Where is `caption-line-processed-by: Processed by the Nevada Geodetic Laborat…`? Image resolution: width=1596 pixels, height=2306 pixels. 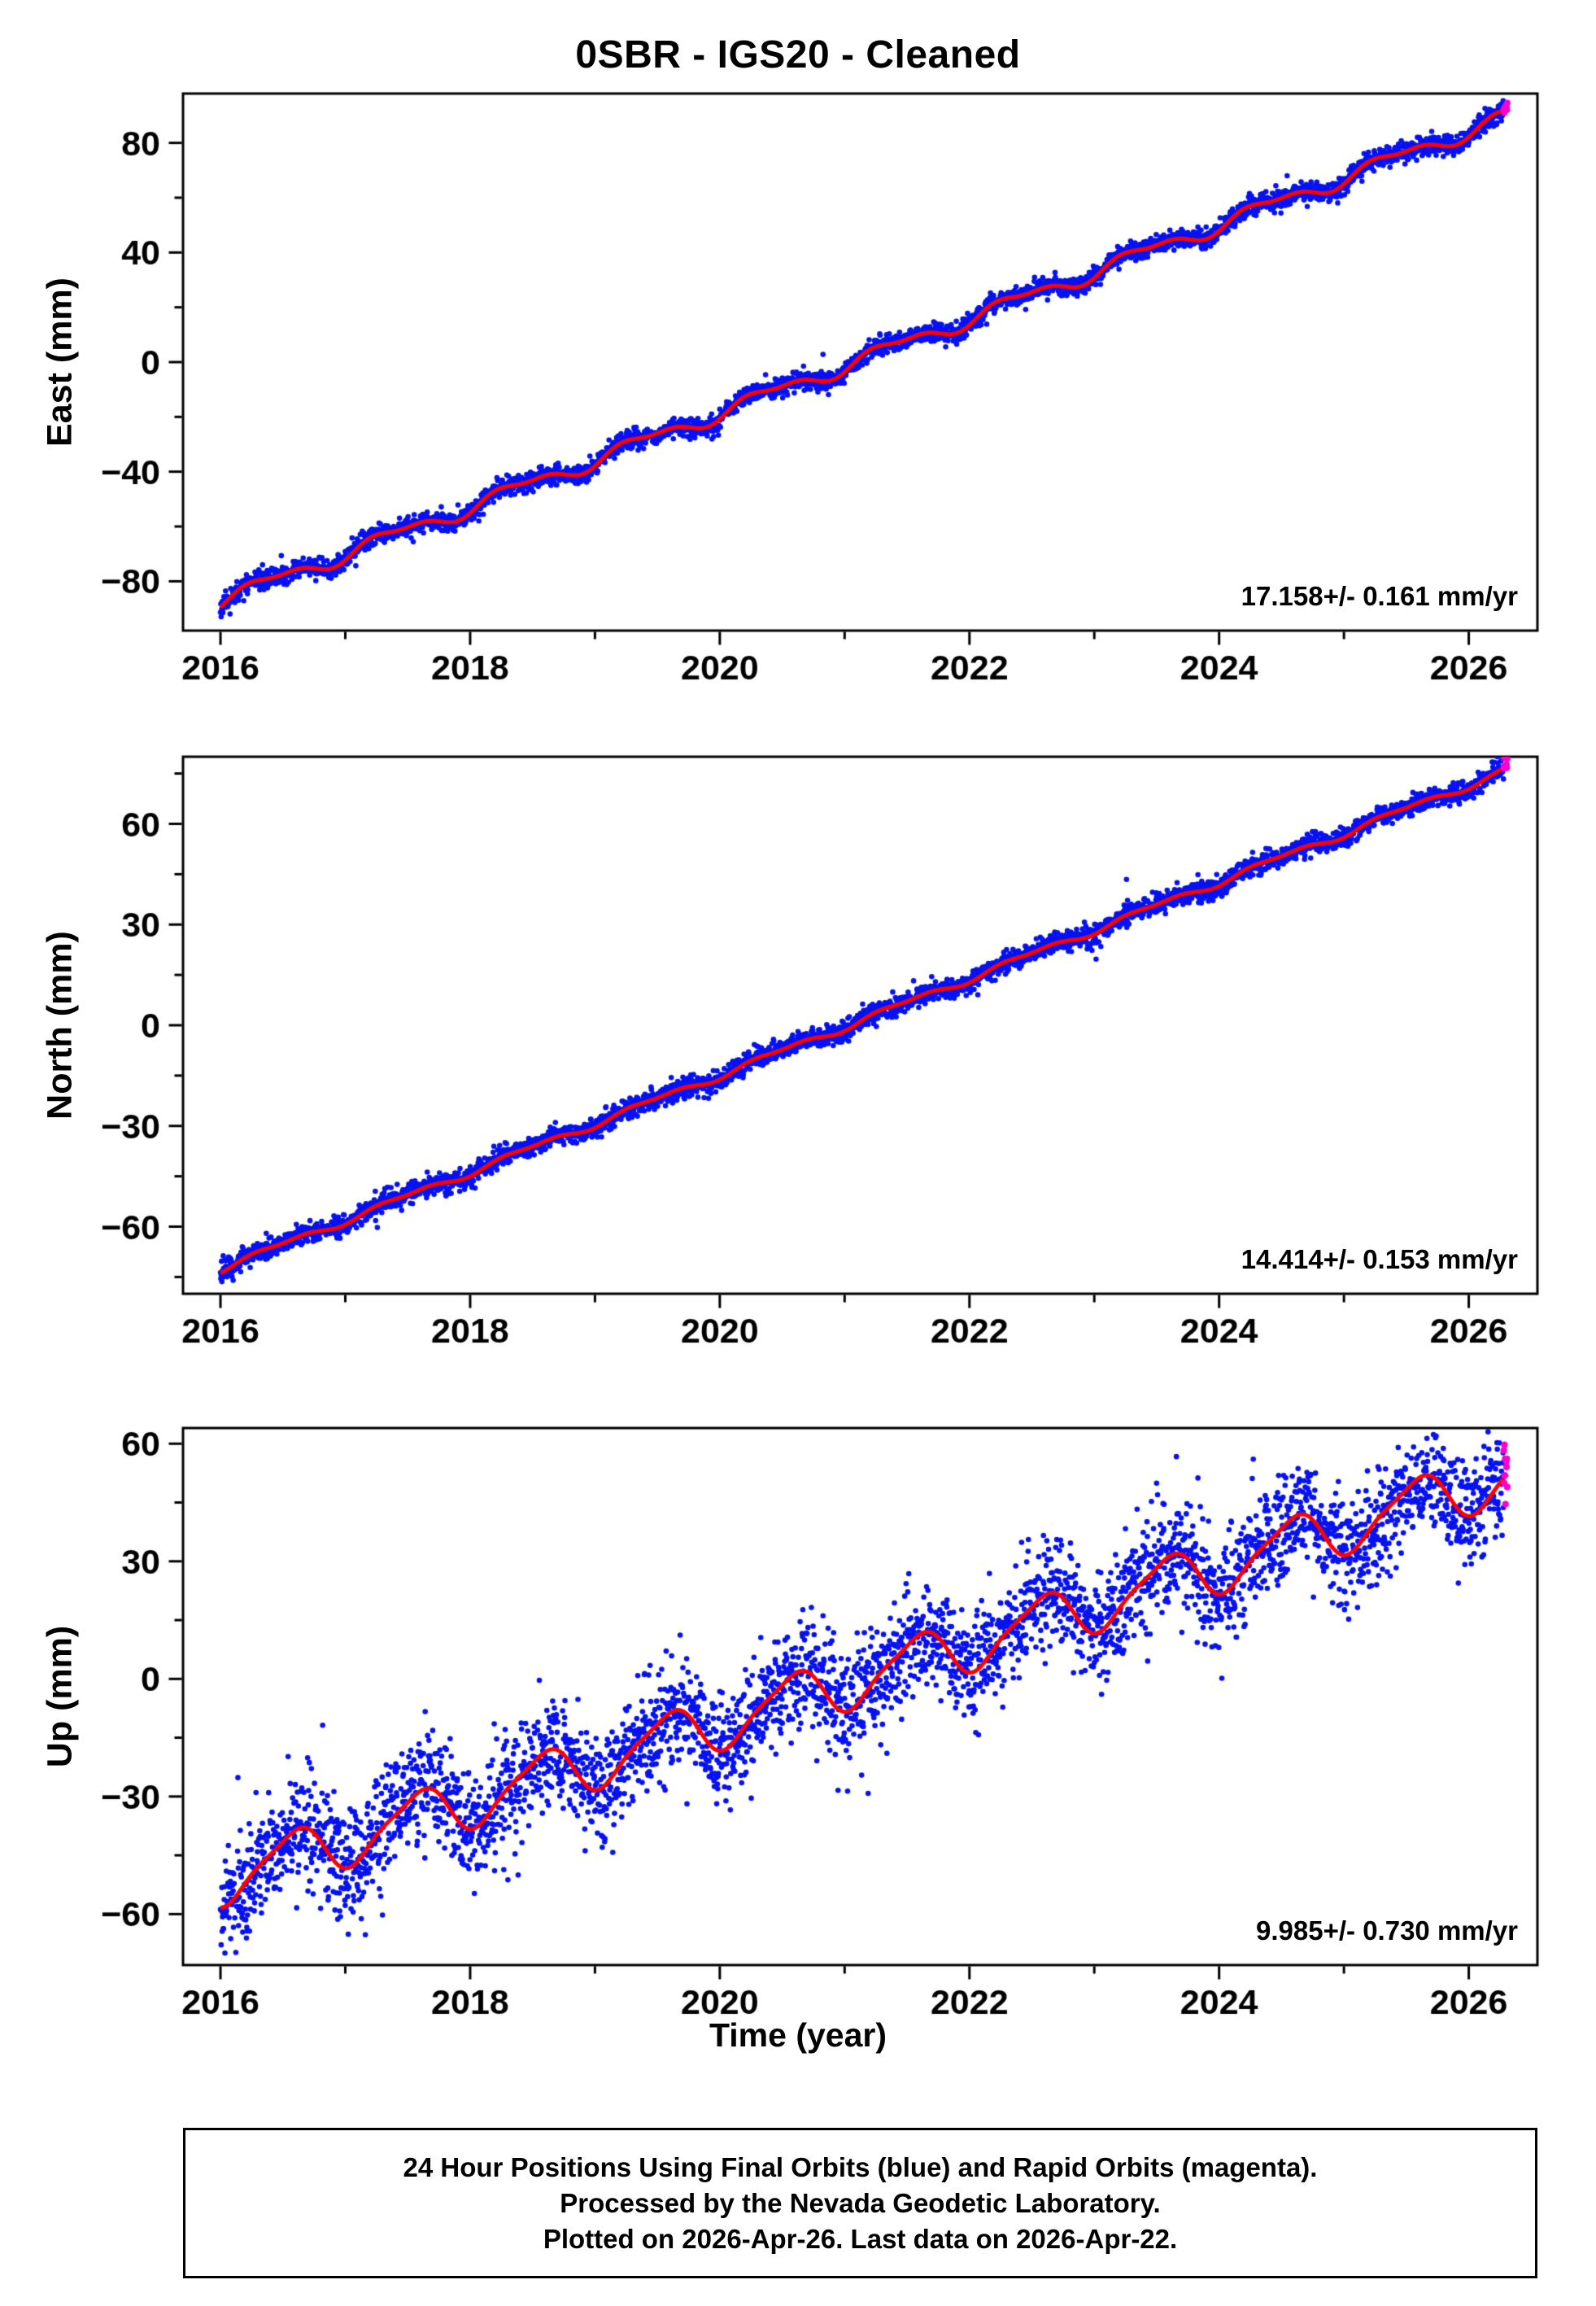 caption-line-processed-by: Processed by the Nevada Geodetic Laborat… is located at coordinates (860, 2202).